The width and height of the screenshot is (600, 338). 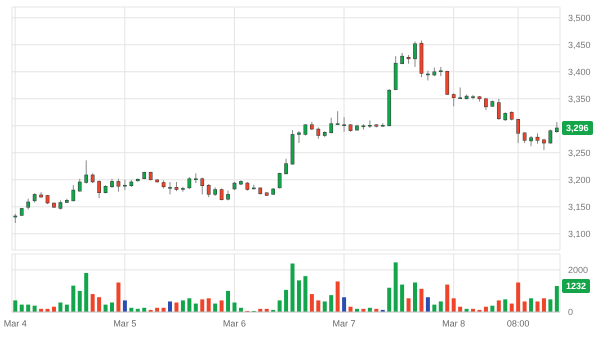 I want to click on x-tick-label: Mar 5, so click(x=124, y=323).